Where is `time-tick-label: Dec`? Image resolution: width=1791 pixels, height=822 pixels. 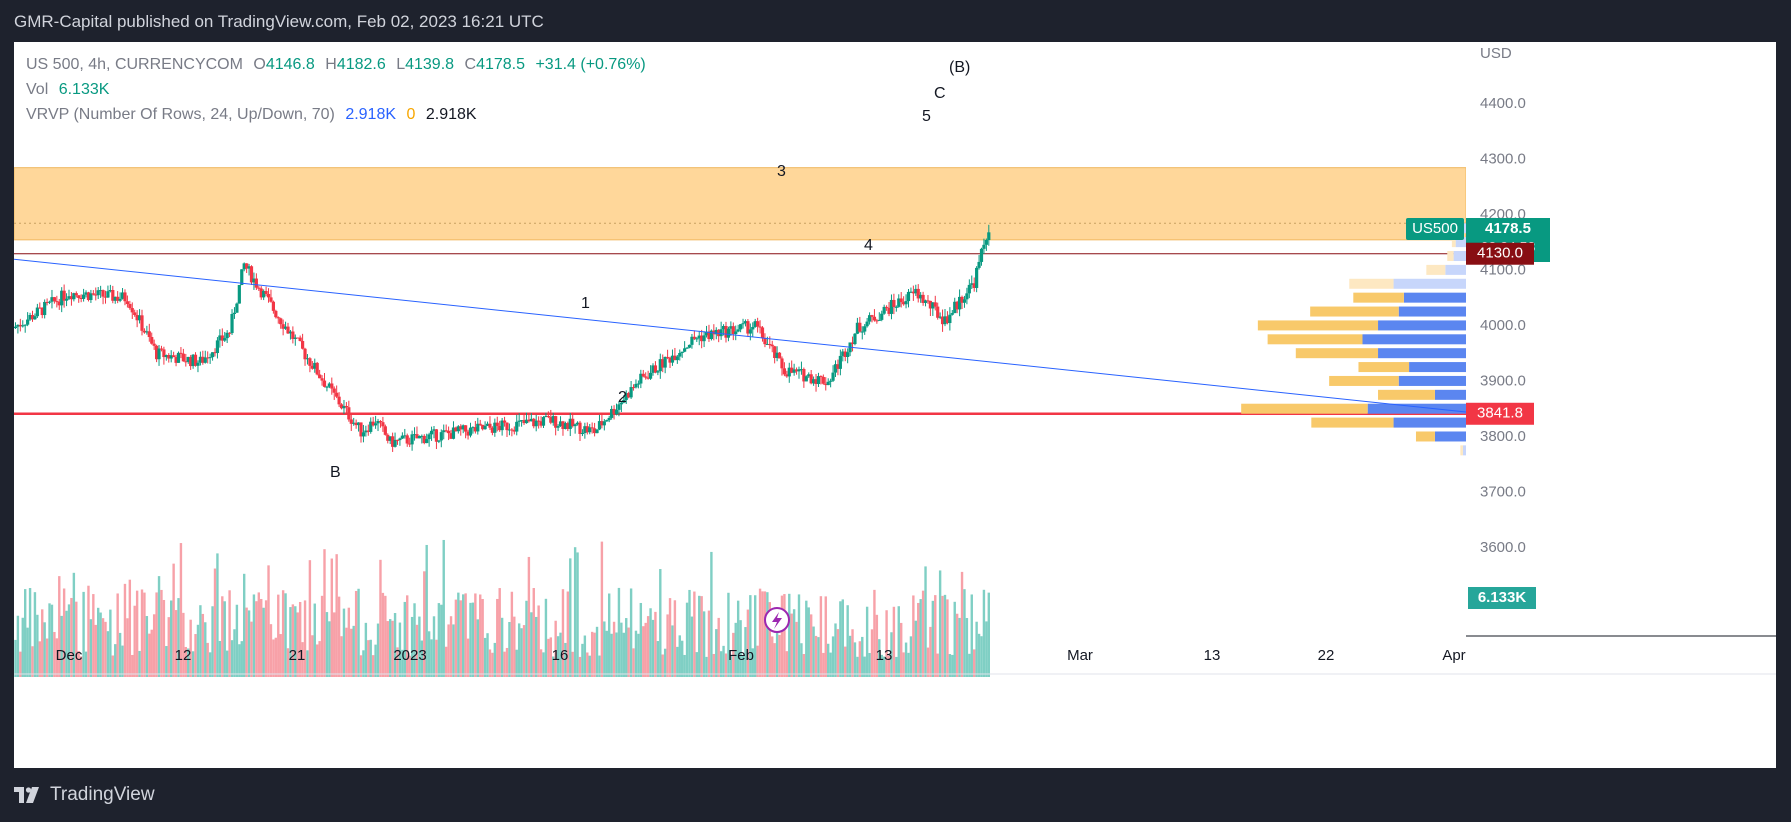 time-tick-label: Dec is located at coordinates (69, 655).